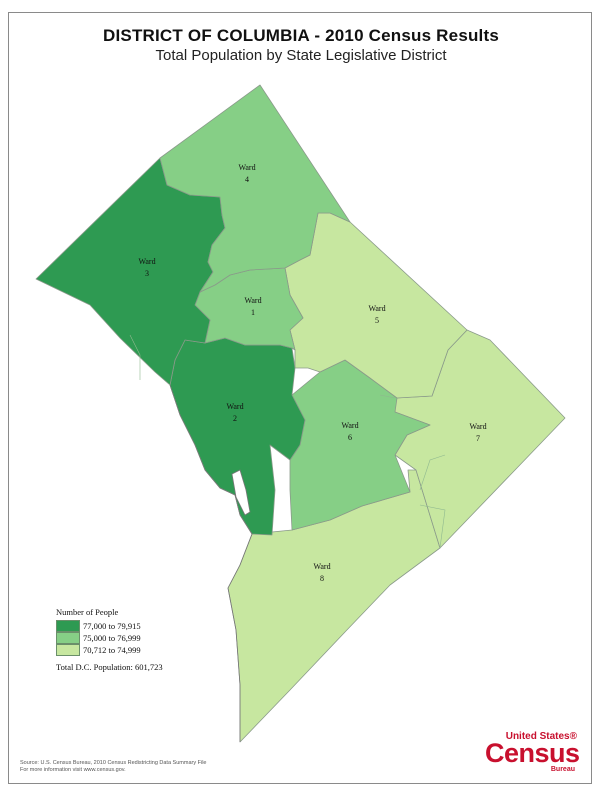  What do you see at coordinates (349, 425) in the screenshot?
I see `ward-6-label: Ward` at bounding box center [349, 425].